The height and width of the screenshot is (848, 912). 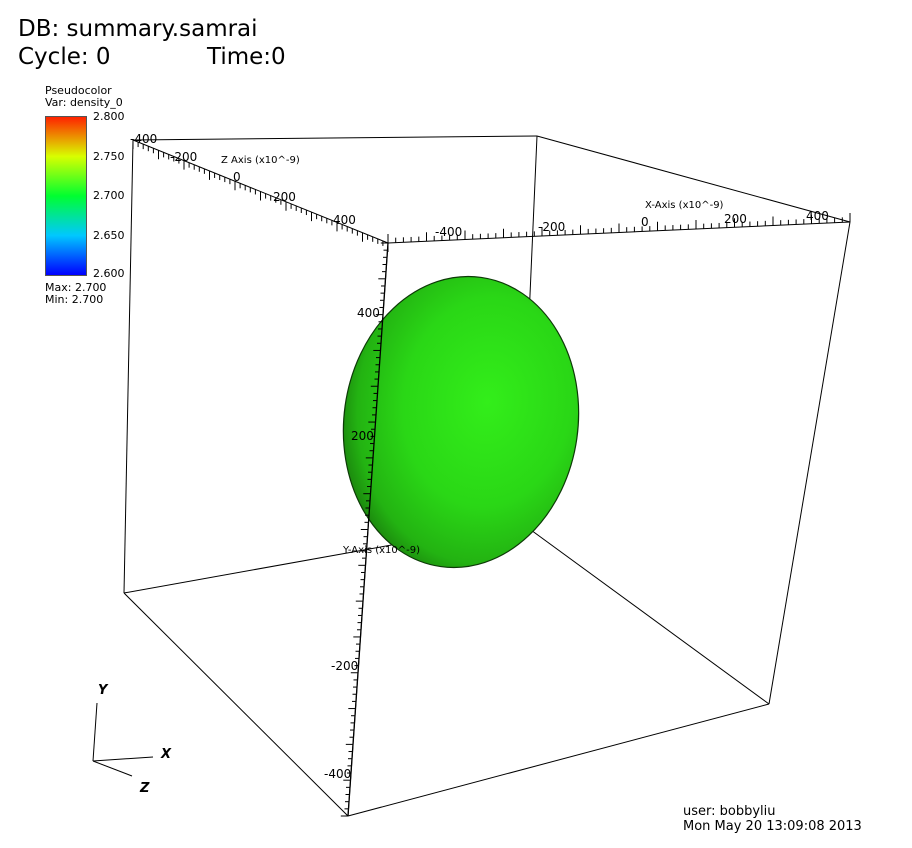 I want to click on z-tick-label: 400, so click(x=344, y=220).